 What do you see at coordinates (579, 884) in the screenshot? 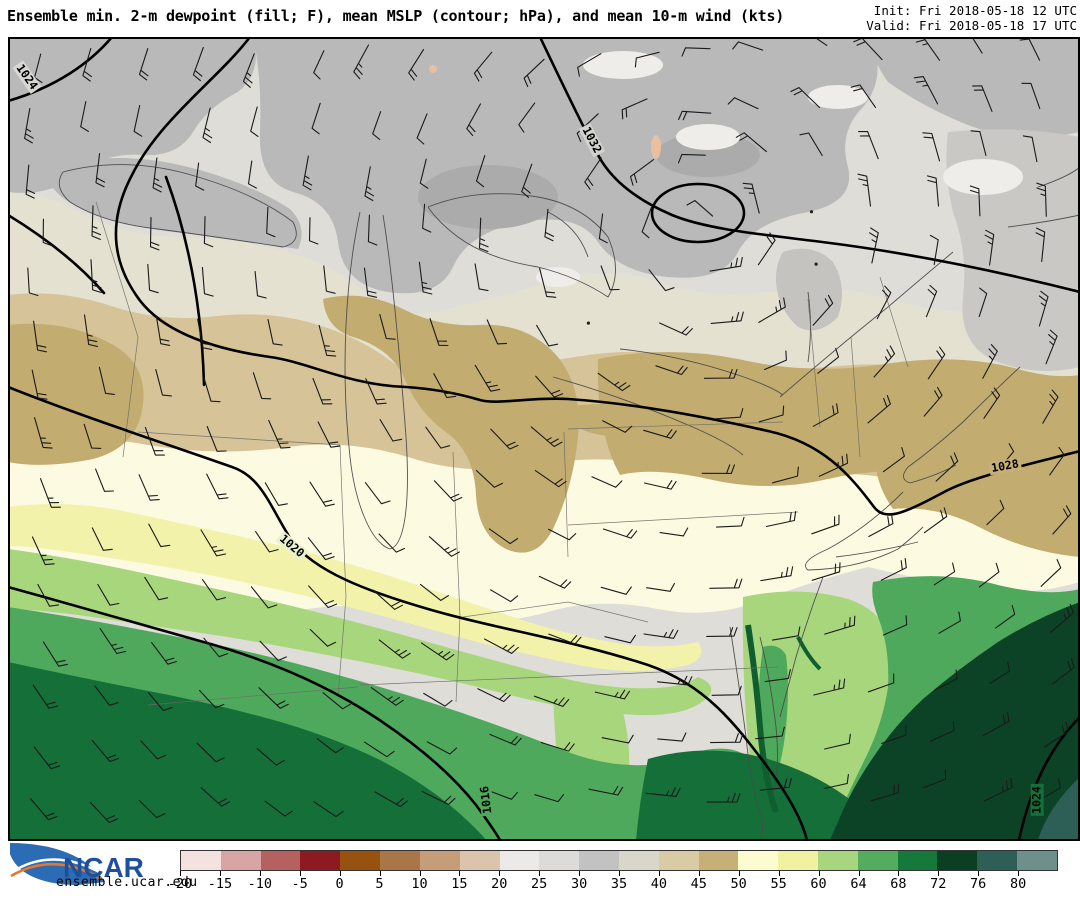
I see `colorbar-tick-label: 30` at bounding box center [579, 884].